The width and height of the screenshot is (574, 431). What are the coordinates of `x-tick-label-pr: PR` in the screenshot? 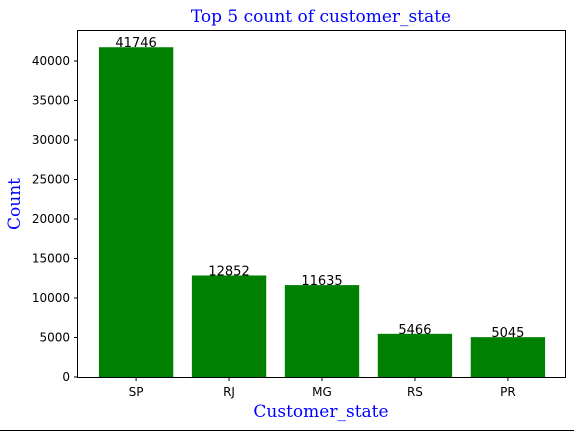 It's located at (508, 392).